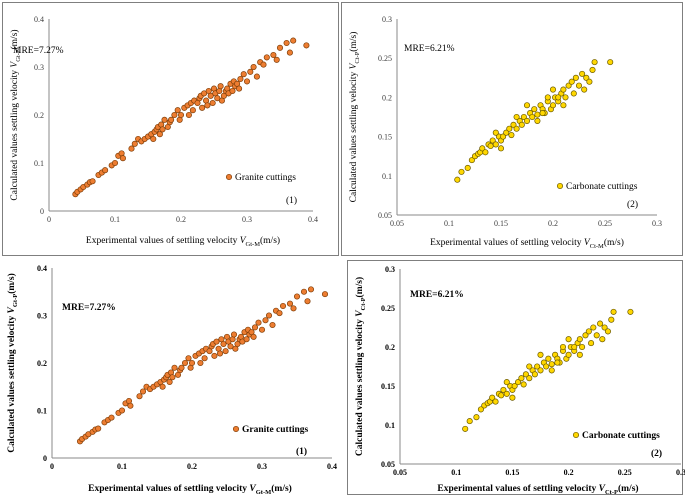  Describe the element at coordinates (602, 187) in the screenshot. I see `legend-label: Carbonate cuttings` at that location.